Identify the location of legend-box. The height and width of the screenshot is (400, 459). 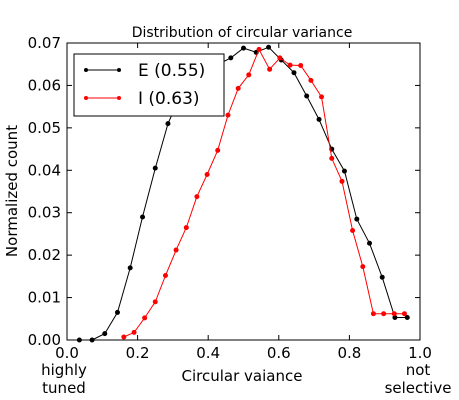
(149, 85).